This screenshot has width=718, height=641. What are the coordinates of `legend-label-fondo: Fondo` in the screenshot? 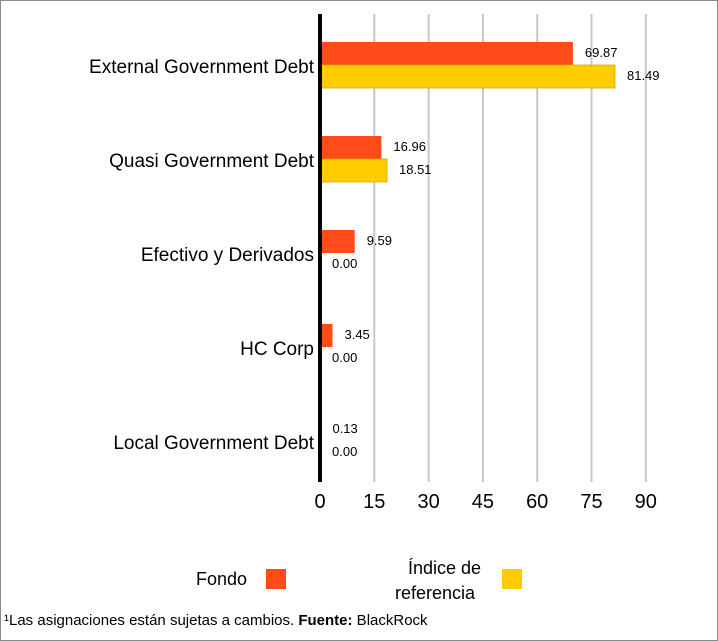 It's located at (222, 579).